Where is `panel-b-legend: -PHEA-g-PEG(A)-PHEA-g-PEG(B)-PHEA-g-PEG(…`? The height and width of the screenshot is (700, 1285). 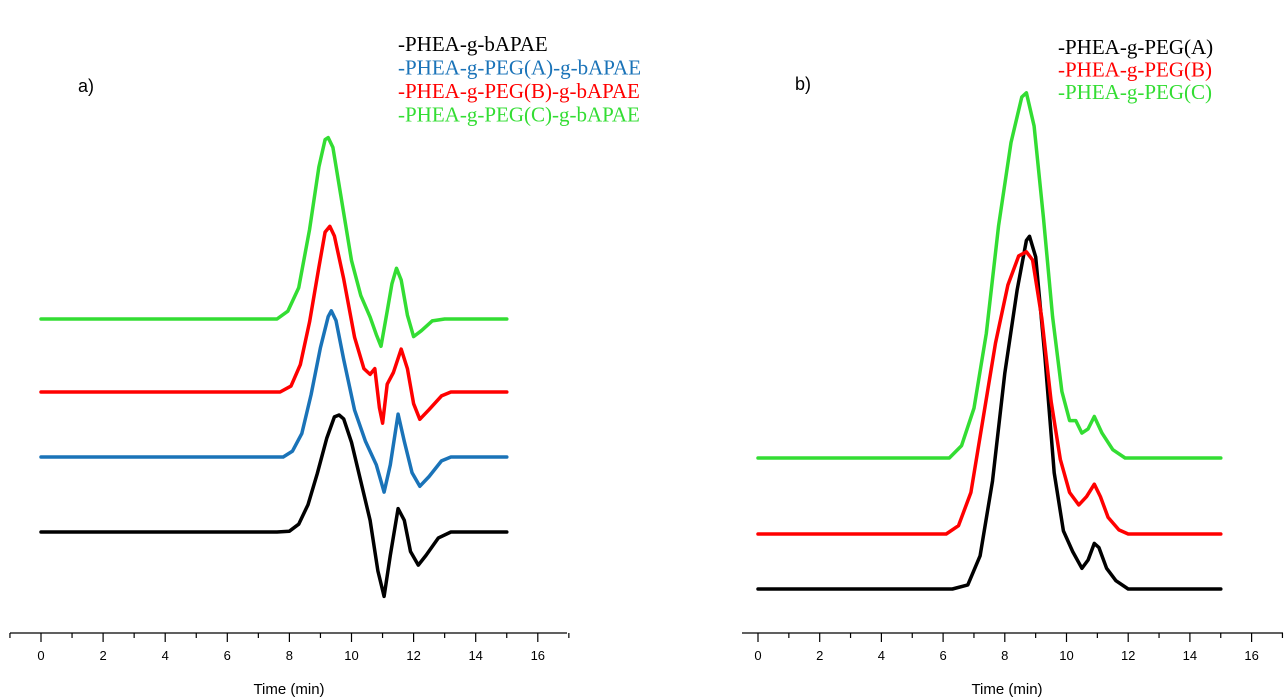 panel-b-legend: -PHEA-g-PEG(A)-PHEA-g-PEG(B)-PHEA-g-PEG(… is located at coordinates (1135, 69).